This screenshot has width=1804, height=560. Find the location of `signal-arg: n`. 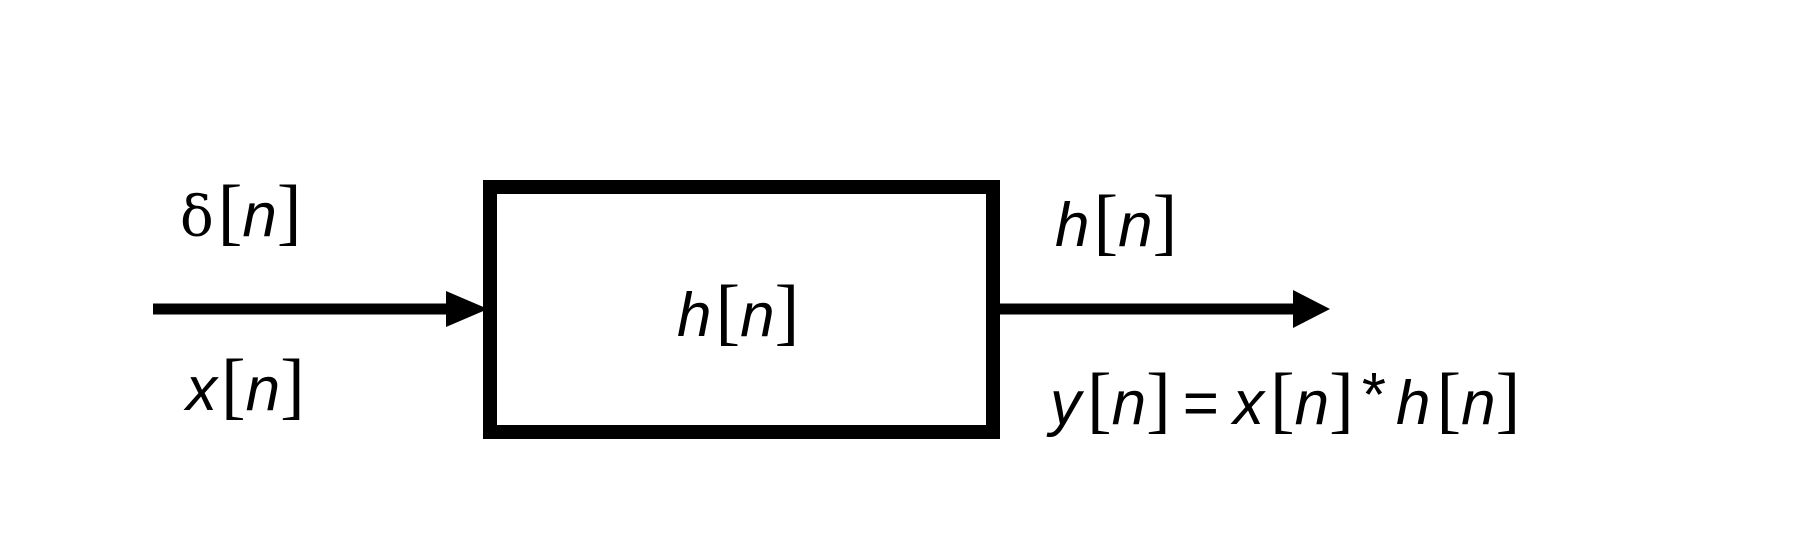

signal-arg: n is located at coordinates (263, 389).